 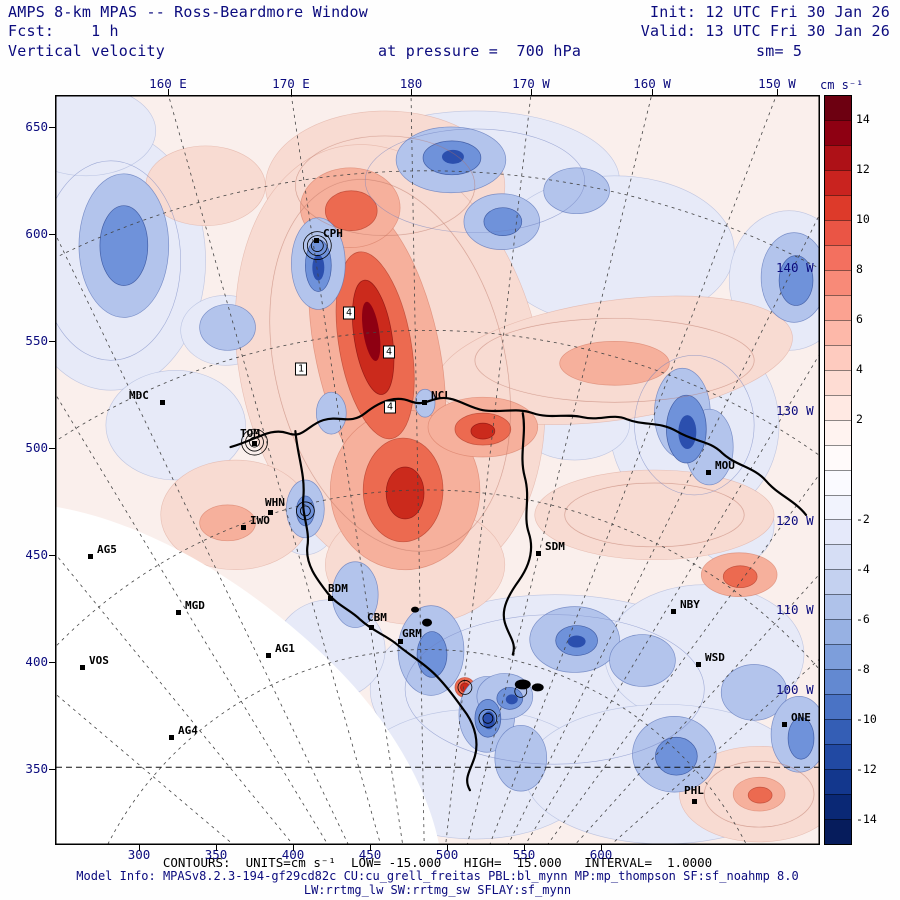 I want to click on colorbar-tick-label: -12, so click(x=866, y=769).